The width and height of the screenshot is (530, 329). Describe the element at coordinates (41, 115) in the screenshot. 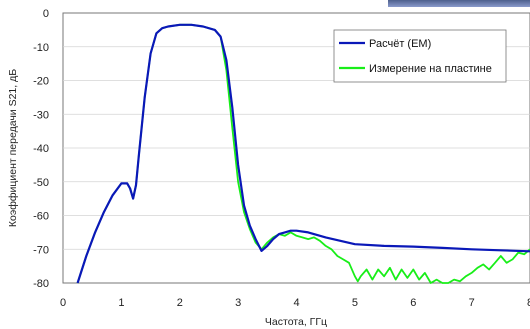

I see `y-tick-label: -30` at that location.